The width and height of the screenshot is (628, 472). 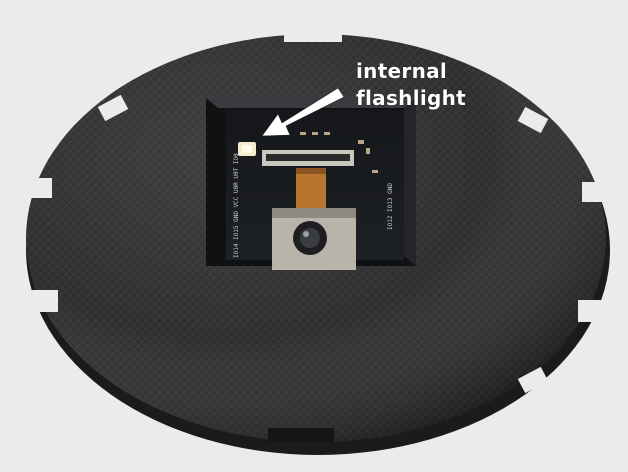 I want to click on annotation-label: internal flashlight, so click(x=411, y=85).